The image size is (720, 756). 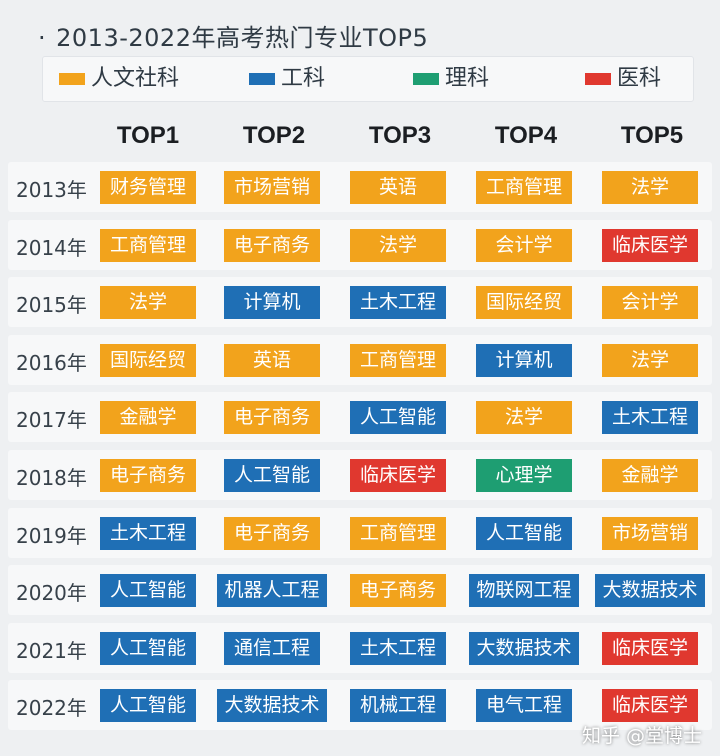 I want to click on row-year-label: 2021年, so click(x=51, y=650).